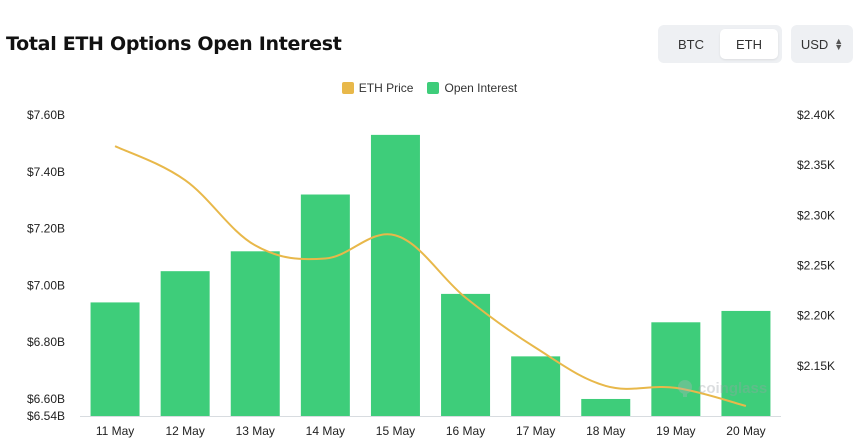 Image resolution: width=859 pixels, height=443 pixels. I want to click on currency-select: USD ▲ ▼, so click(822, 44).